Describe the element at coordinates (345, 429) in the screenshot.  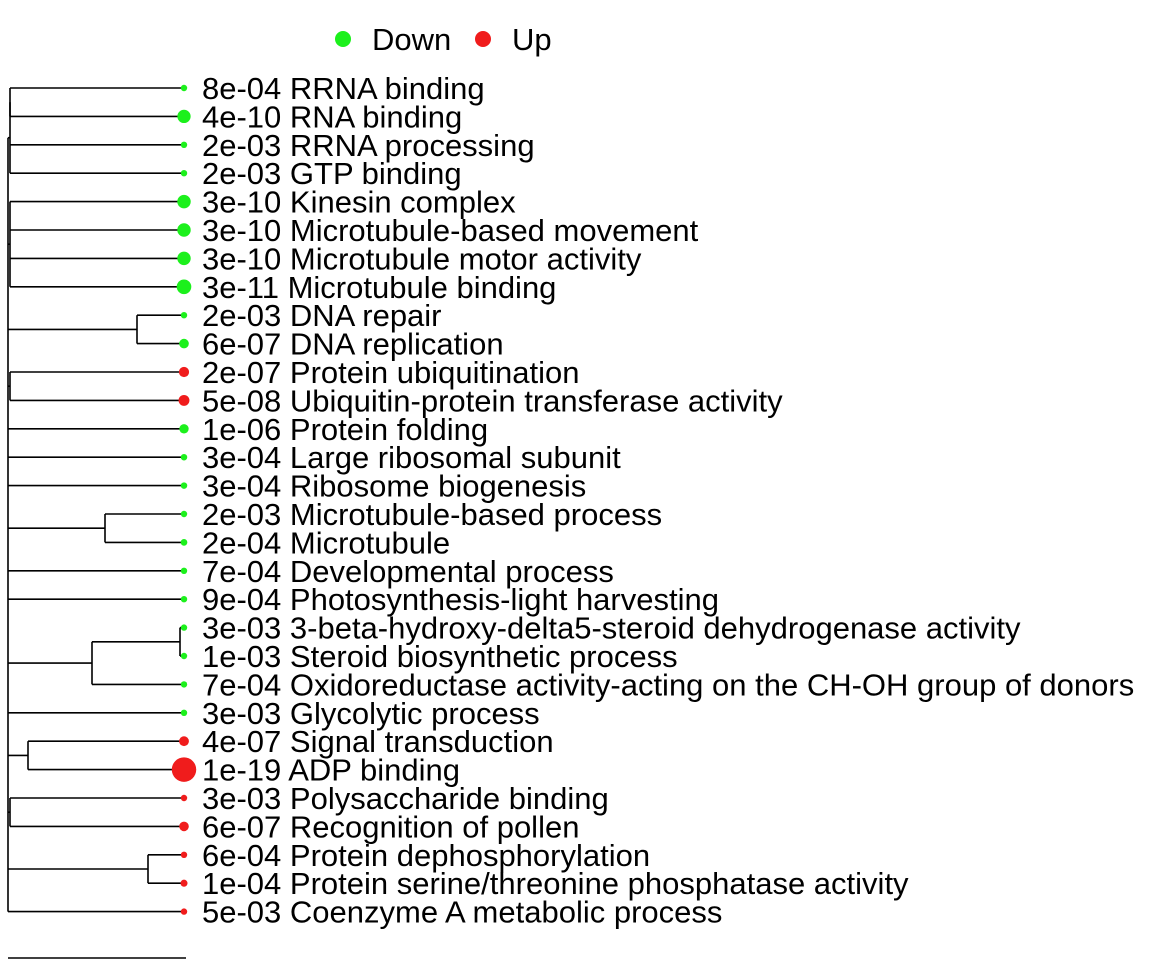
I see `term-label: 1e-06 Protein folding` at that location.